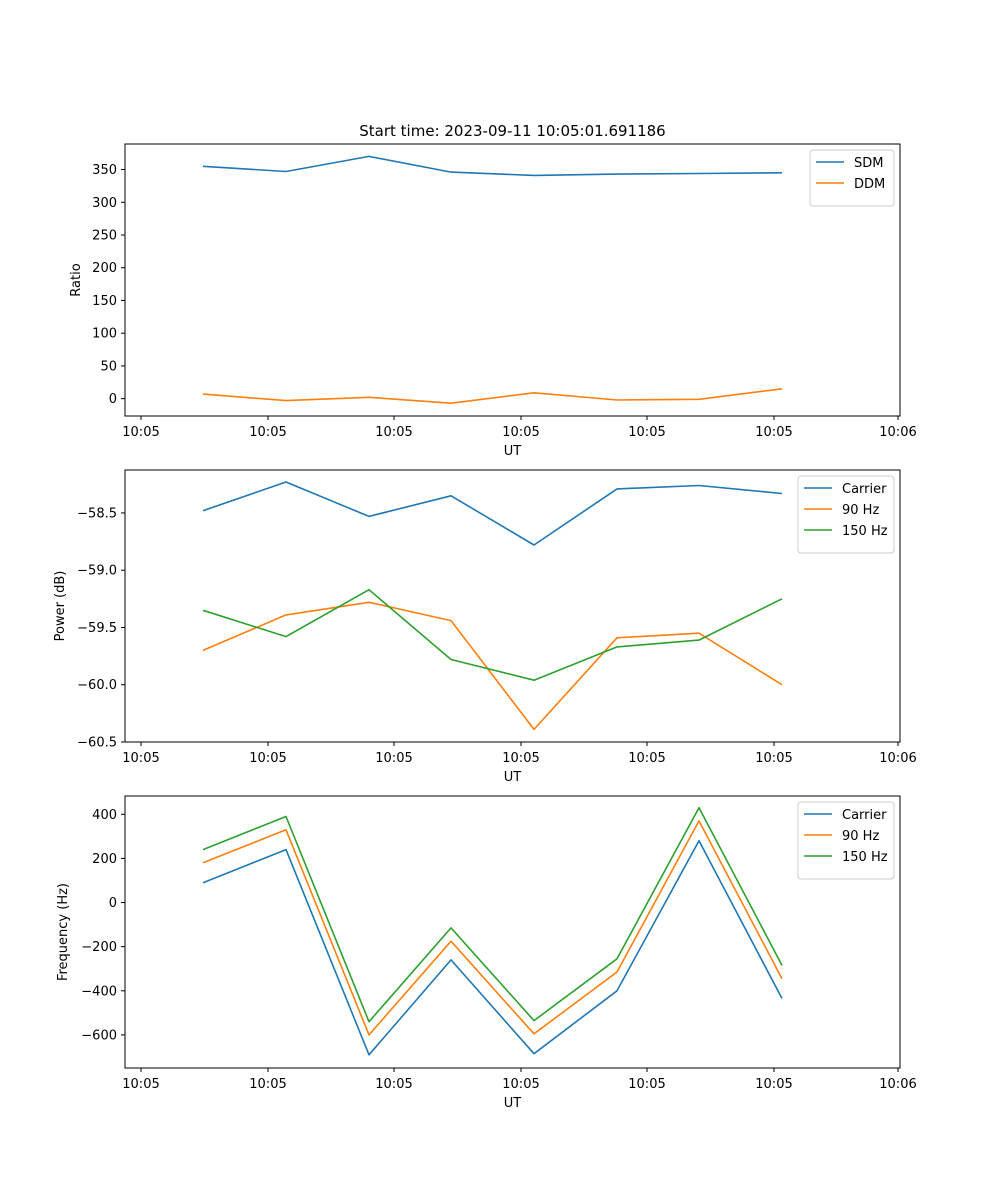 The image size is (1000, 1204). What do you see at coordinates (76, 279) in the screenshot?
I see `y-axis-label: Ratio` at bounding box center [76, 279].